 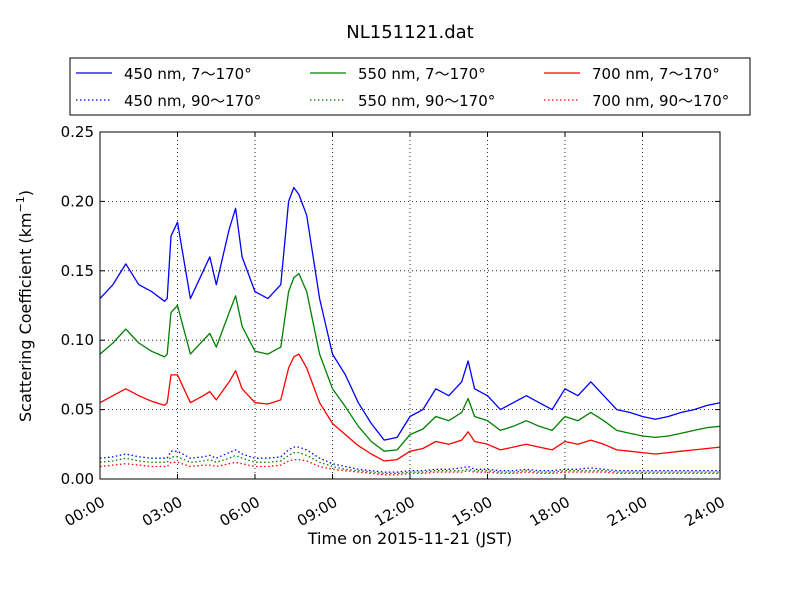 What do you see at coordinates (188, 74) in the screenshot?
I see `legend-entry: 450 nm, 7～170°` at bounding box center [188, 74].